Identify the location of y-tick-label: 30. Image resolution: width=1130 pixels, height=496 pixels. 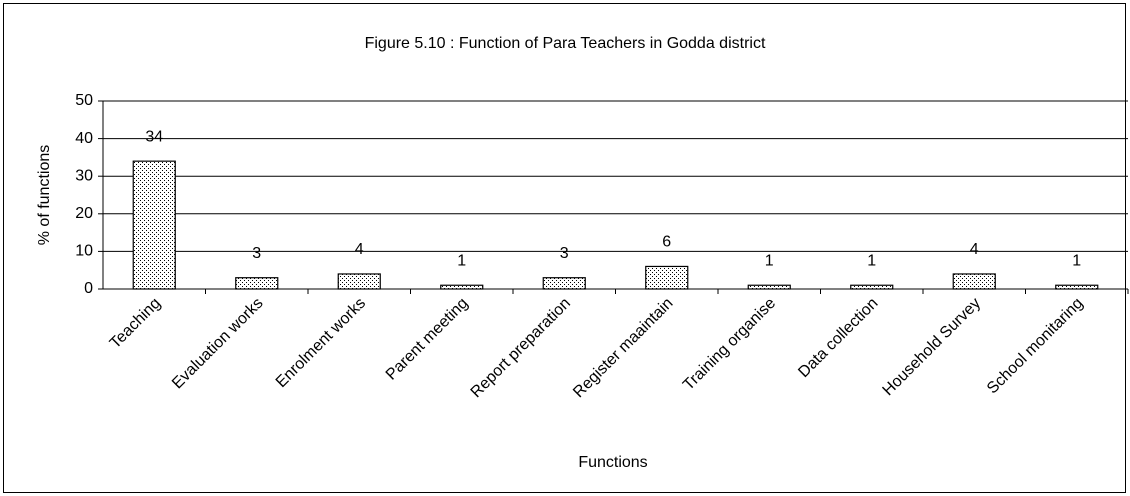
(84, 175).